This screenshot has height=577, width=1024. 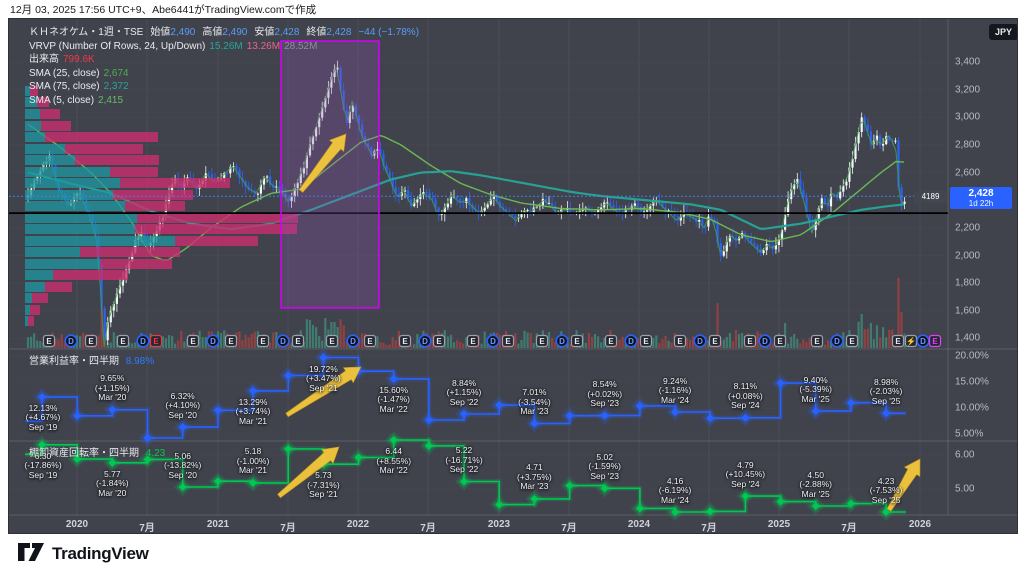 I want to click on turnover-step-line, so click(x=465, y=476).